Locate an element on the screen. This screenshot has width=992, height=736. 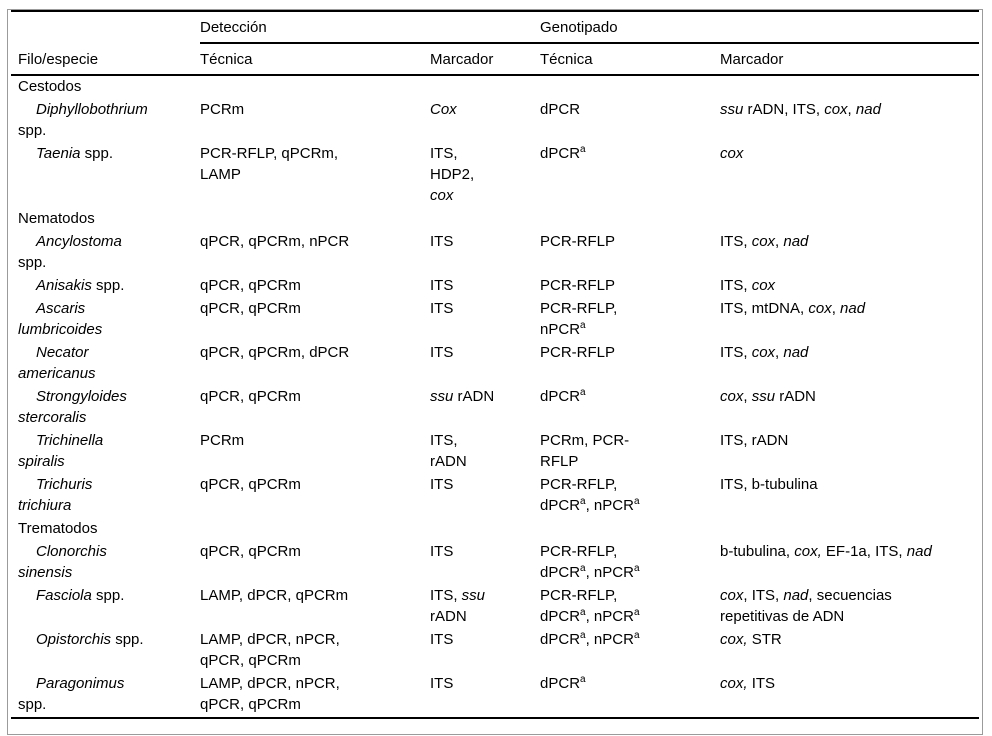
cell-gen-mar: ssu rADN, ITS, cox, nad is located at coordinates (800, 109).